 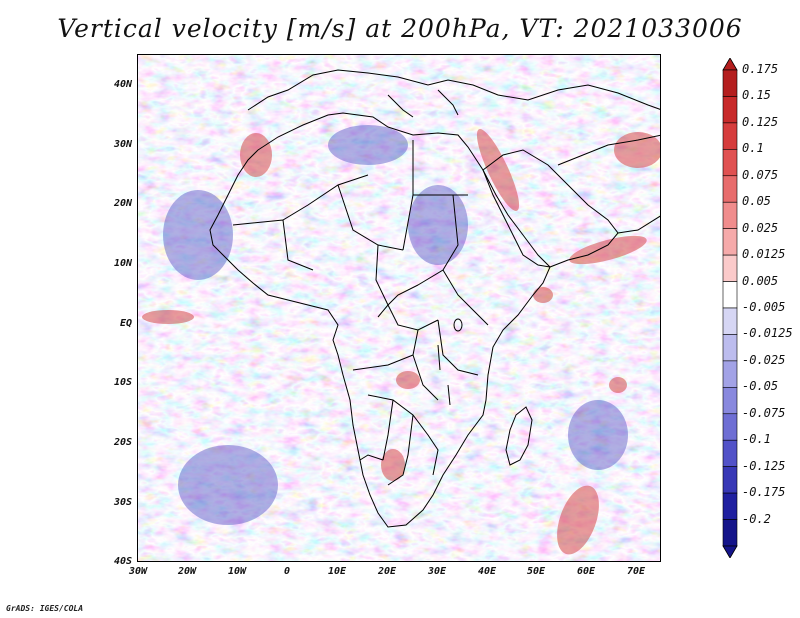 What do you see at coordinates (287, 571) in the screenshot?
I see `lon-label-0: 0` at bounding box center [287, 571].